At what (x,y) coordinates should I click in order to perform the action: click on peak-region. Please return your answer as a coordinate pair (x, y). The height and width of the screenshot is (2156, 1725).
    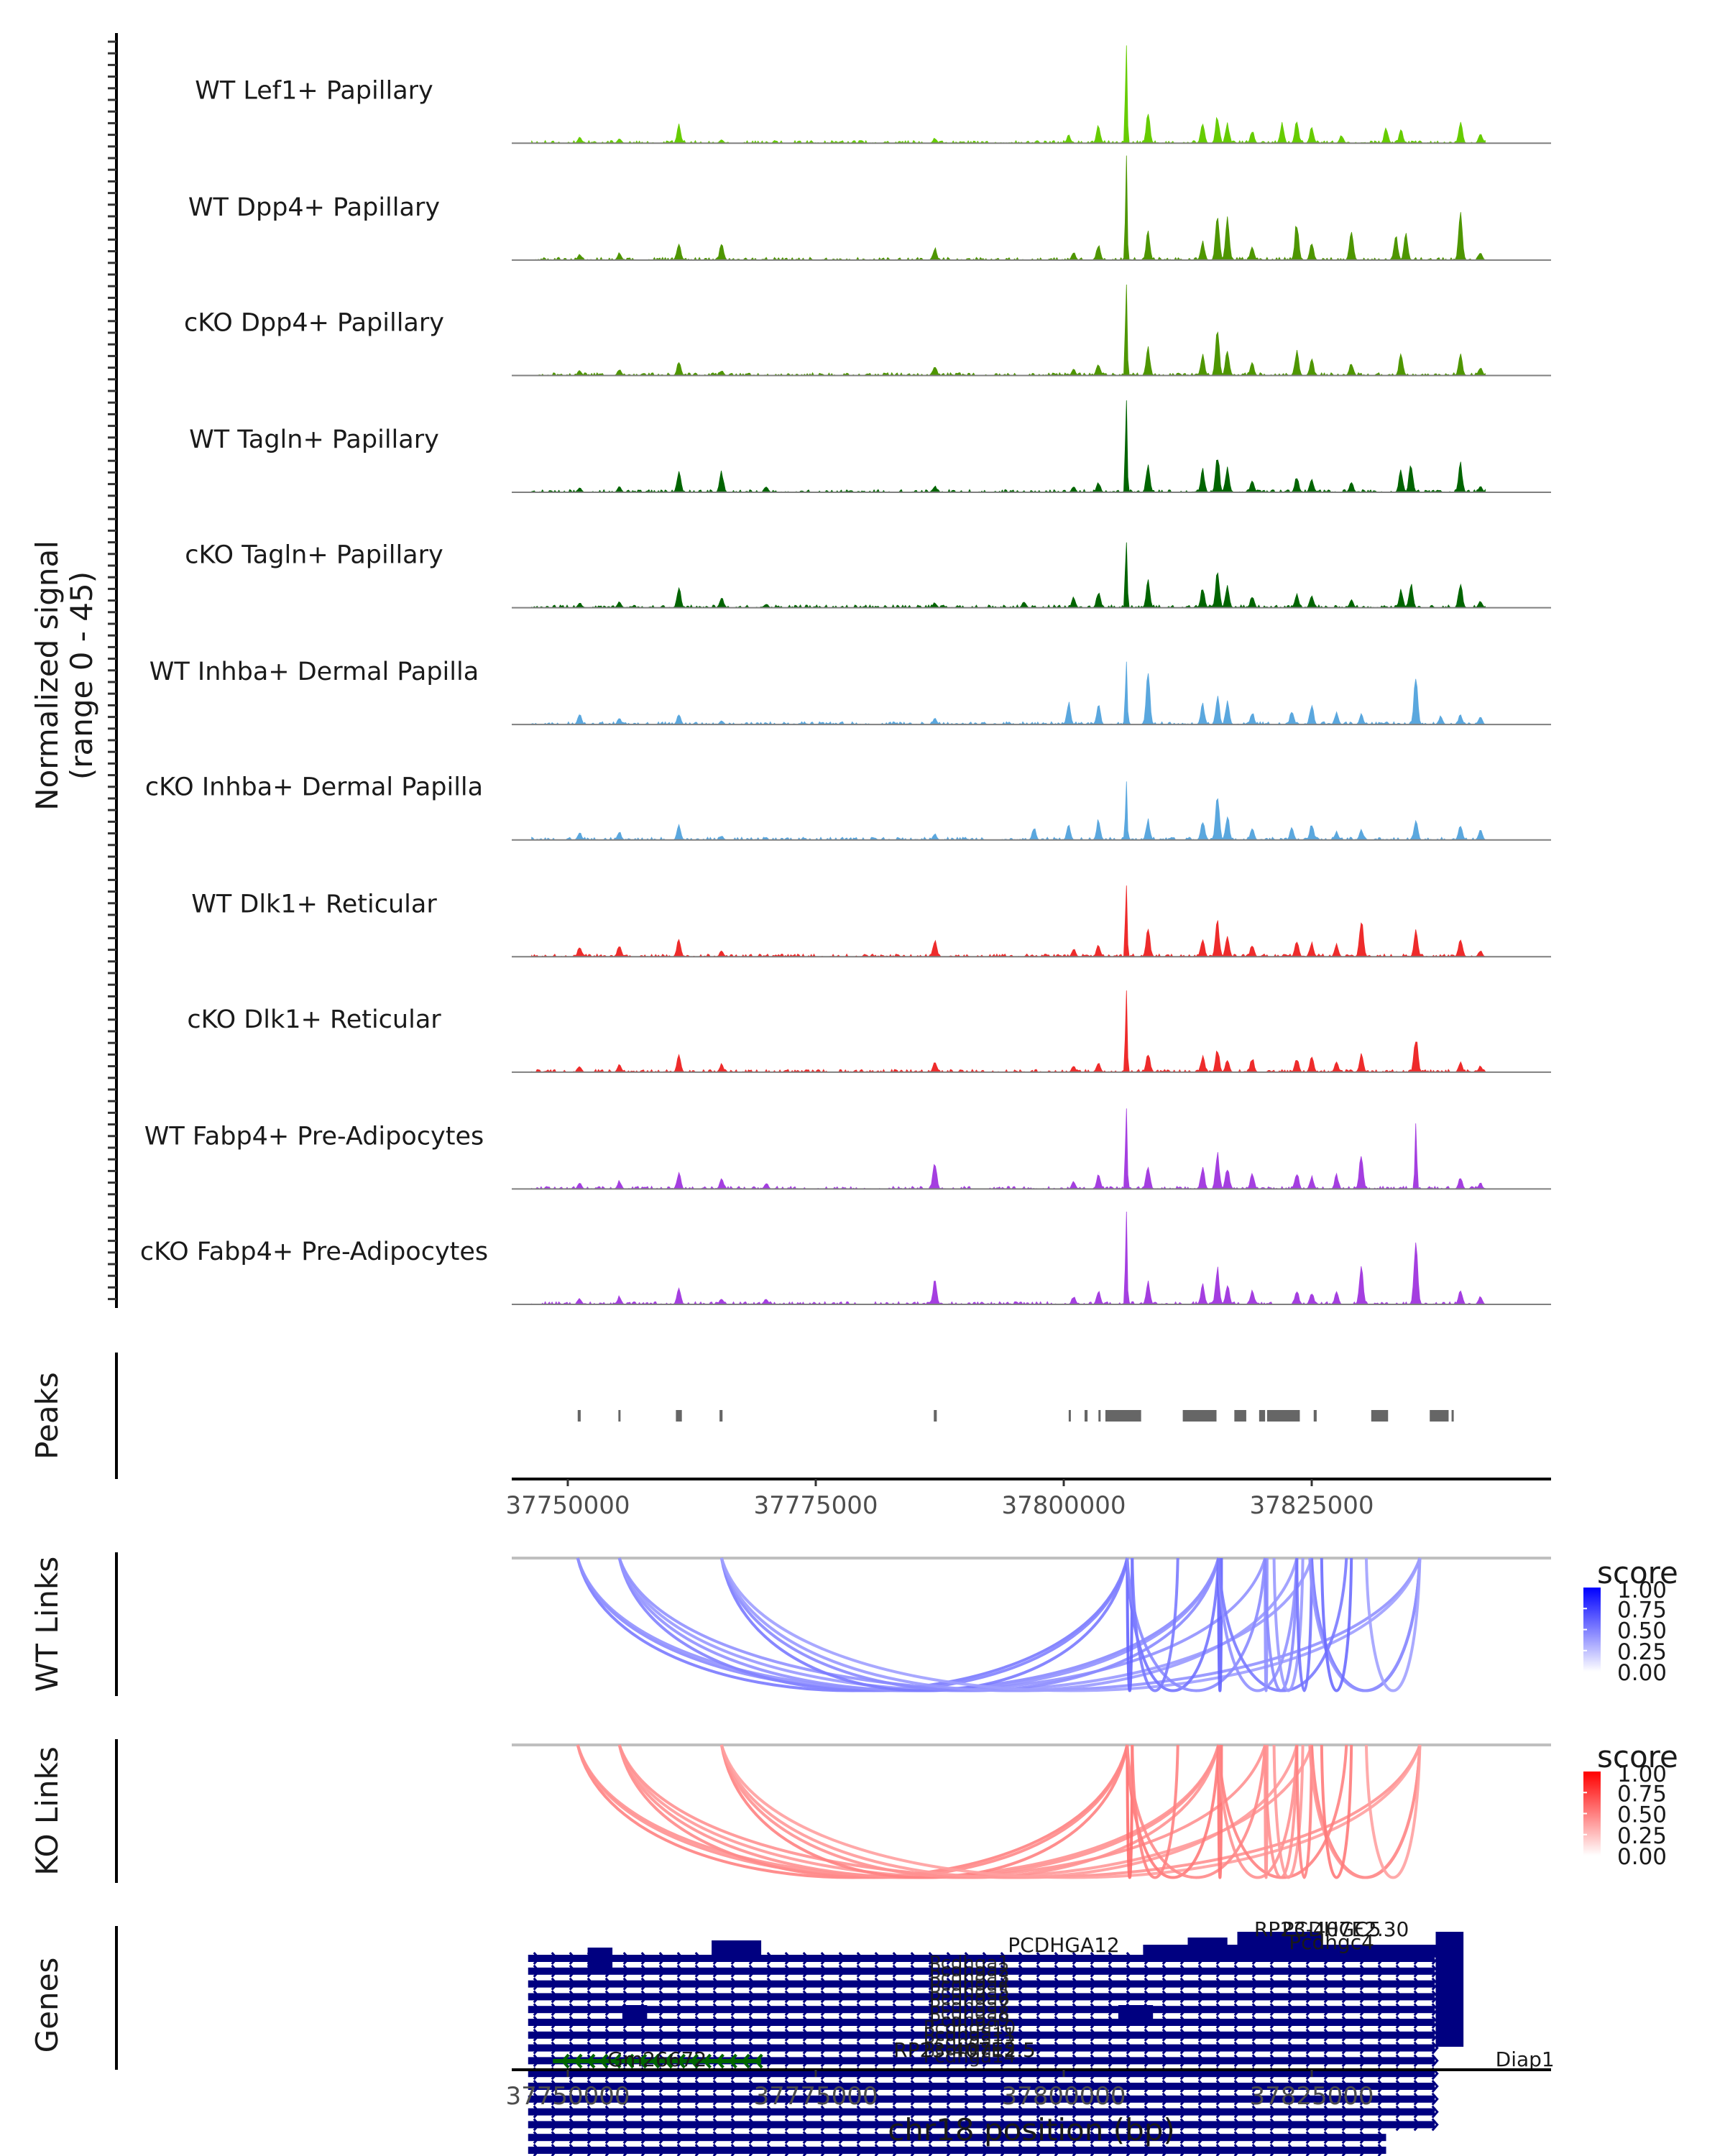
    Looking at the image, I should click on (1452, 1416).